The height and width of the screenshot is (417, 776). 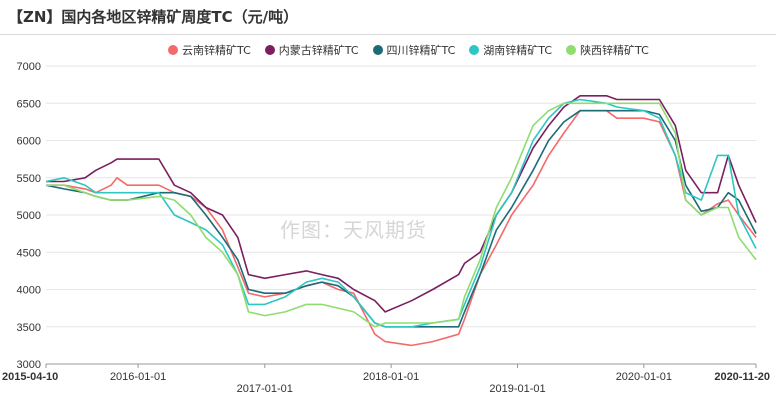 What do you see at coordinates (138, 377) in the screenshot?
I see `x-tick-label: 2016-01-01` at bounding box center [138, 377].